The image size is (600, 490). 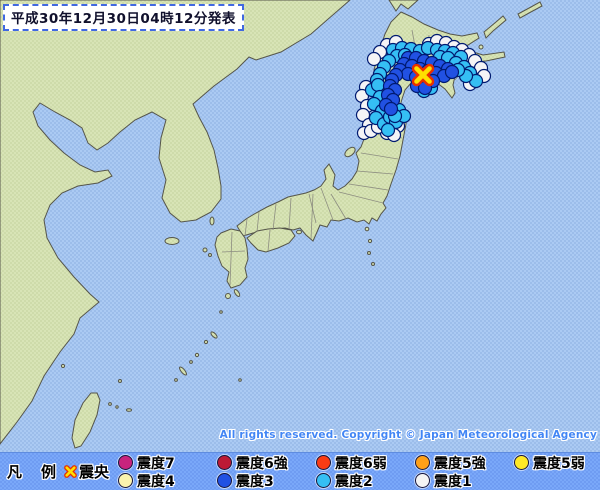 What do you see at coordinates (403, 6) in the screenshot?
I see `sakhalin` at bounding box center [403, 6].